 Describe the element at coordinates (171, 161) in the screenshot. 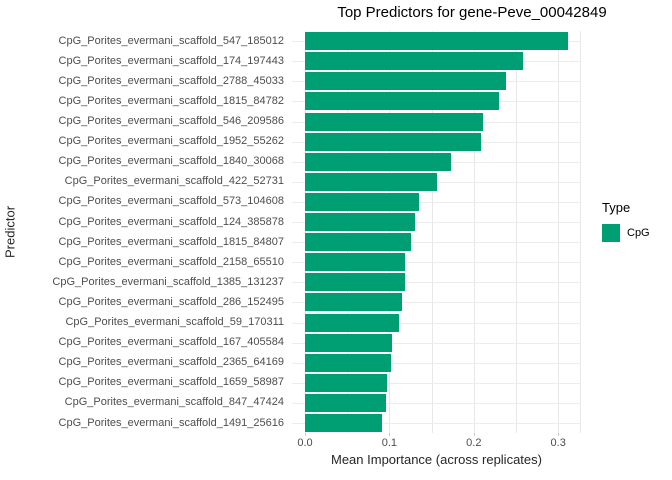

I see `y-axis-tick-label: CpG_Porites_evermani_scaffold_1840_30068` at that location.